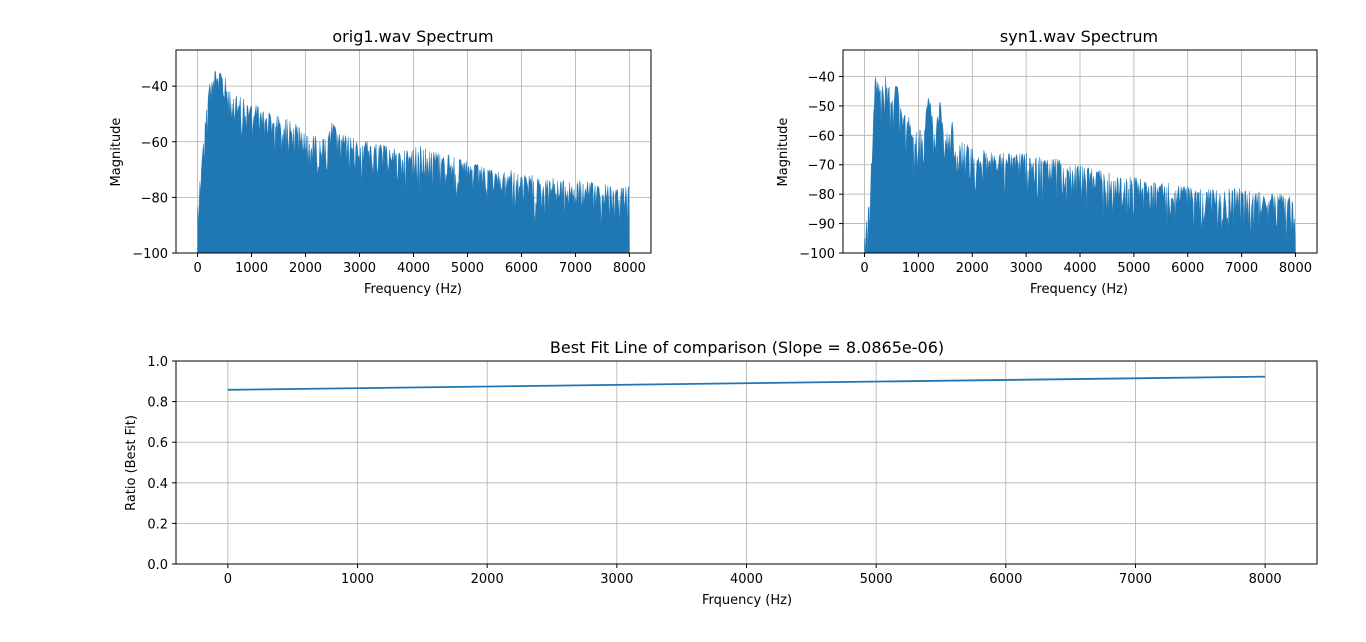 The width and height of the screenshot is (1366, 642). Describe the element at coordinates (821, 107) in the screenshot. I see `y-tick-label: −50` at that location.